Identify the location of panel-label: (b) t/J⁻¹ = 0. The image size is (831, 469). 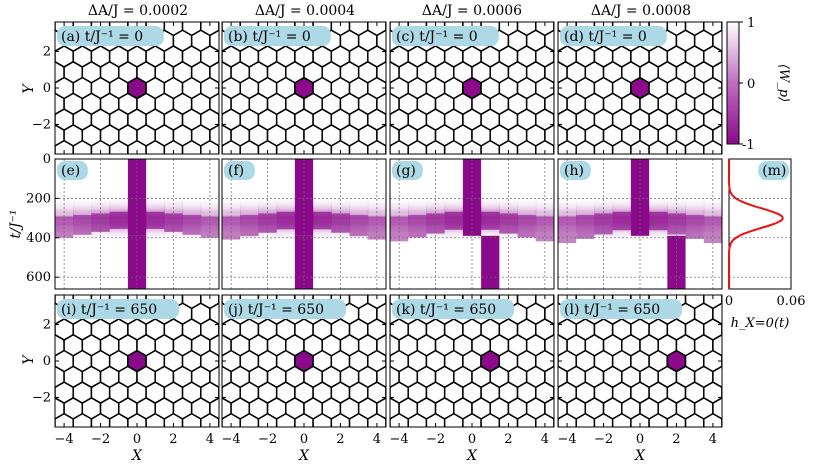
(269, 37).